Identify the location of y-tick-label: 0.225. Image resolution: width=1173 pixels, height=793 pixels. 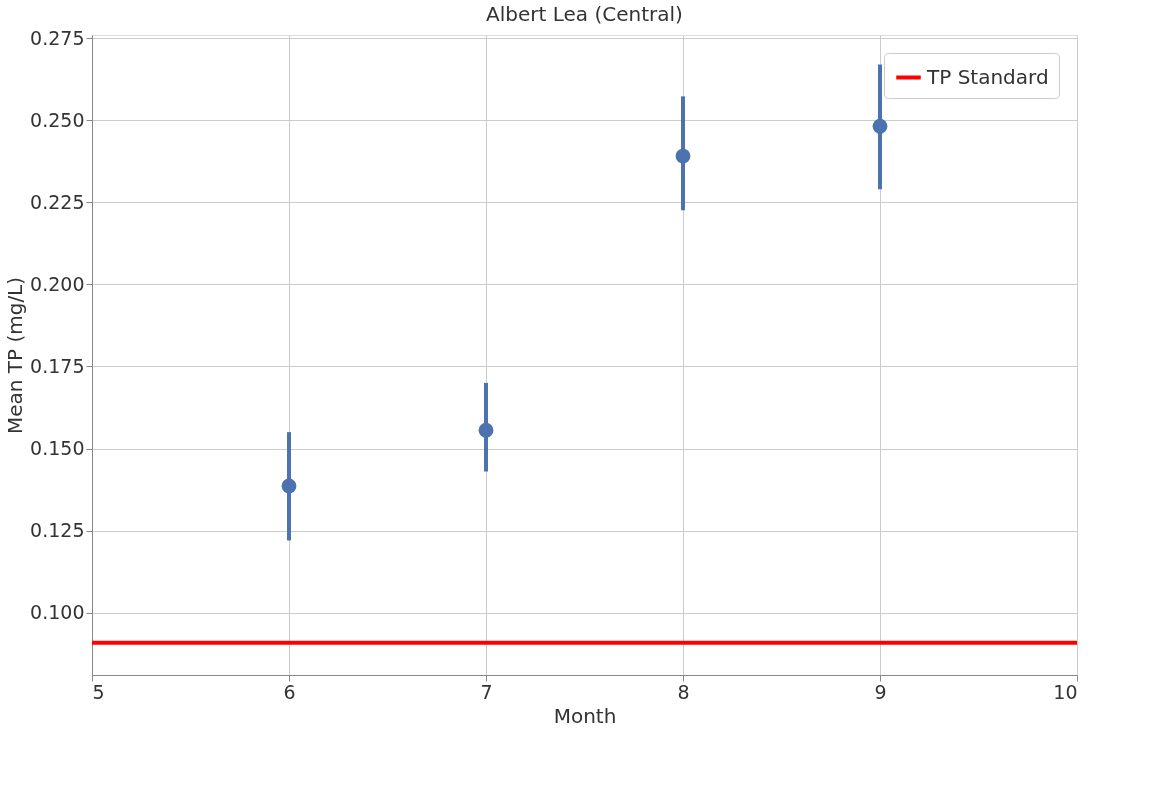
(57, 201).